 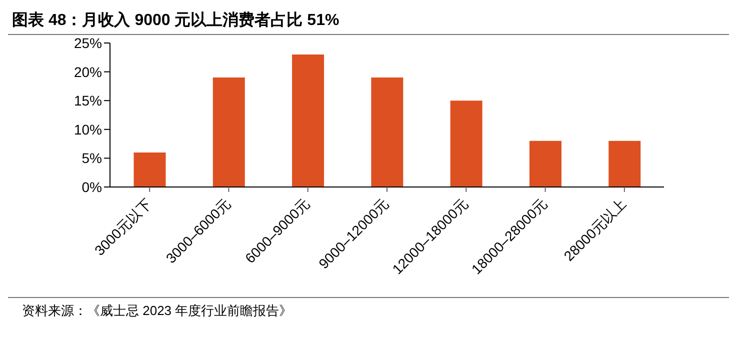 I want to click on y-tick-label: 5%, so click(x=92, y=158).